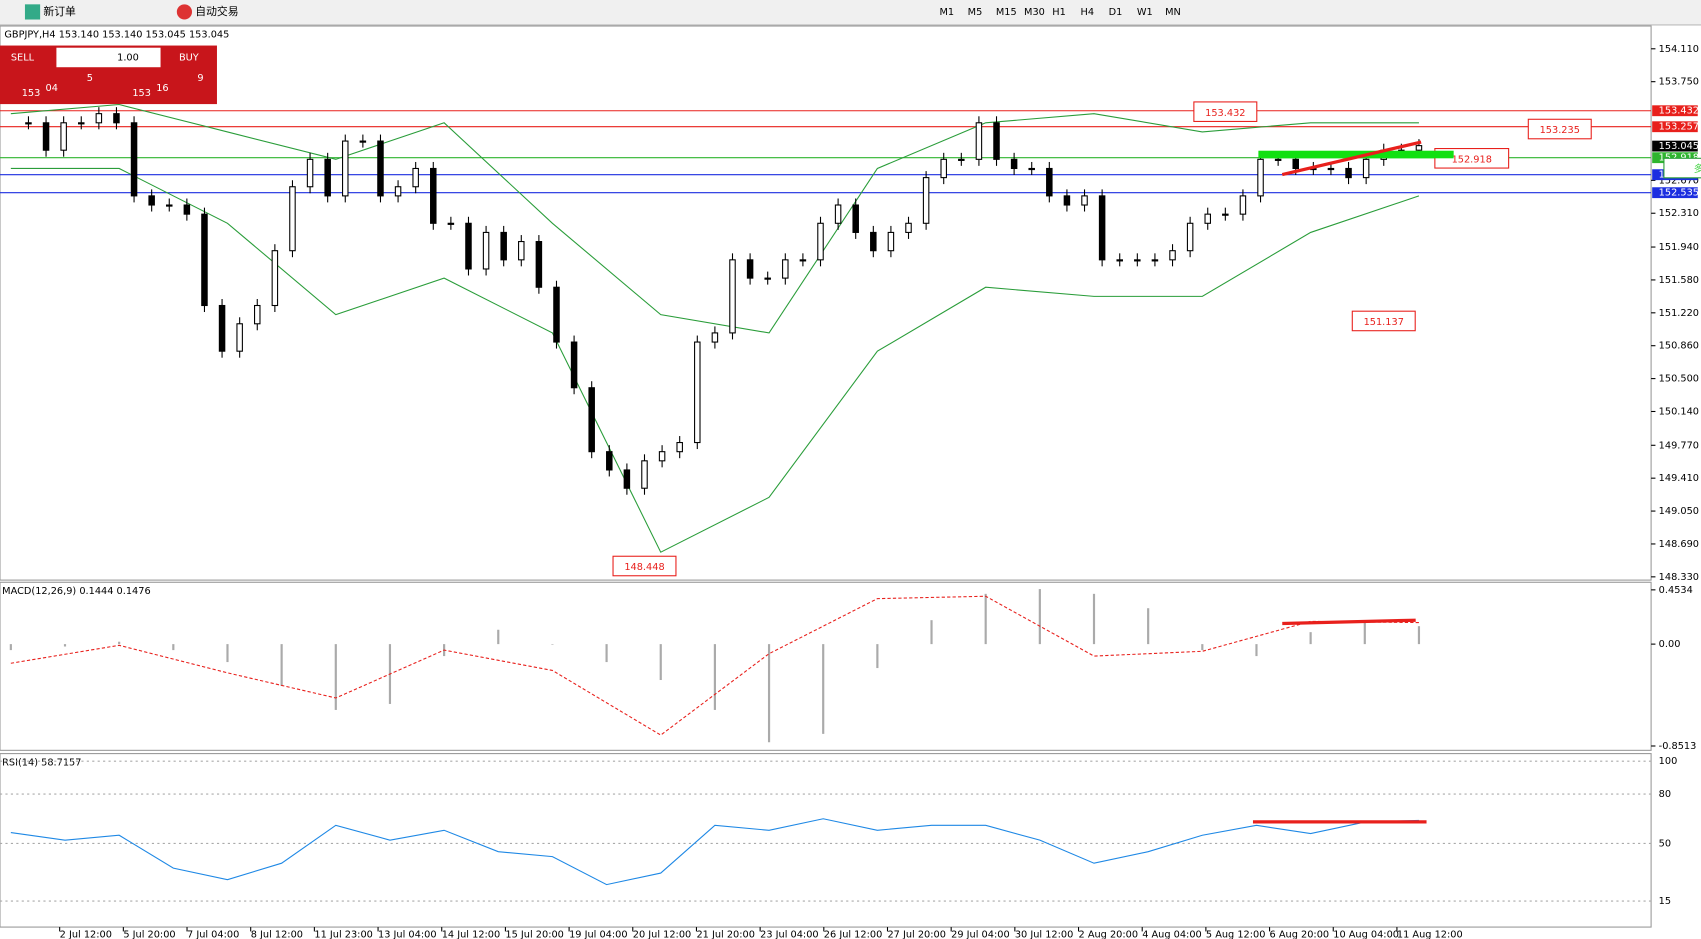  I want to click on buy-big: 153, so click(141, 93).